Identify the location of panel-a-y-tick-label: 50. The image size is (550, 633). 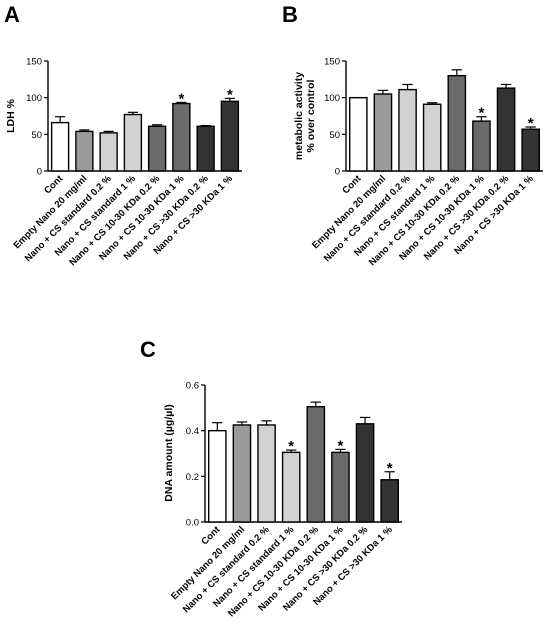
(36, 135).